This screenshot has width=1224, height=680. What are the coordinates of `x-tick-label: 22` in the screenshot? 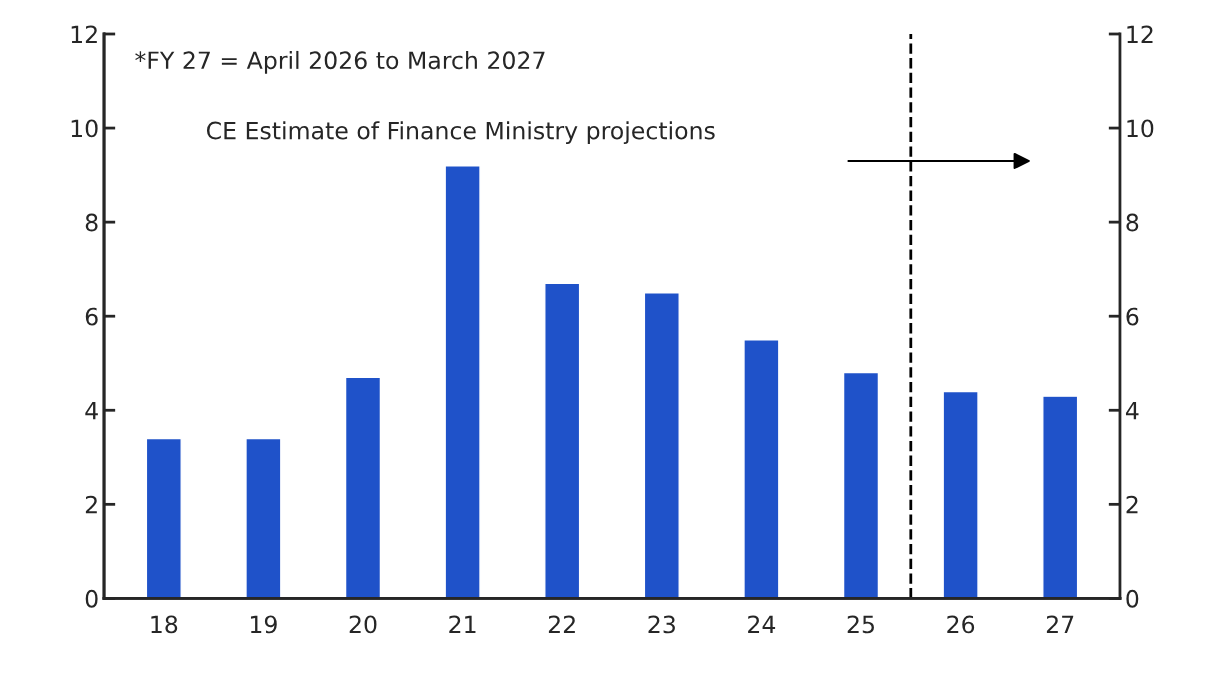 It's located at (561, 624).